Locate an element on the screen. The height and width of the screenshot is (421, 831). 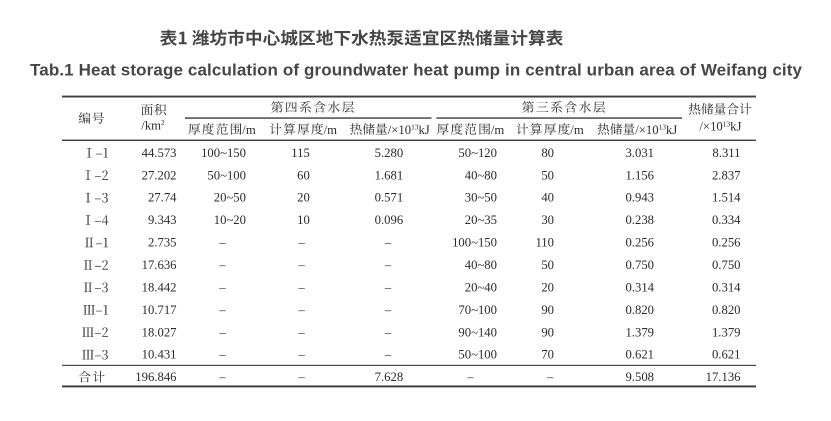
svg-text: 10.717 is located at coordinates (159, 310).